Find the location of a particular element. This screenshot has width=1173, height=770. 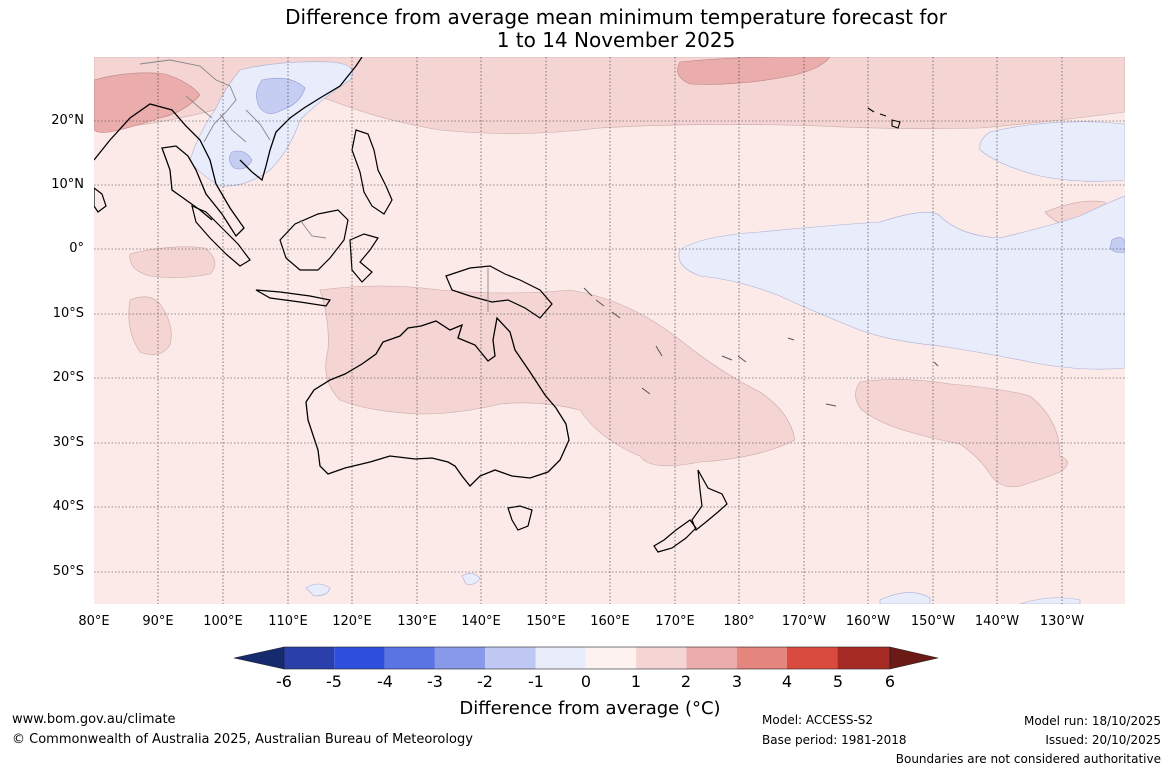

colorbar-tick-label: 5 is located at coordinates (838, 681).